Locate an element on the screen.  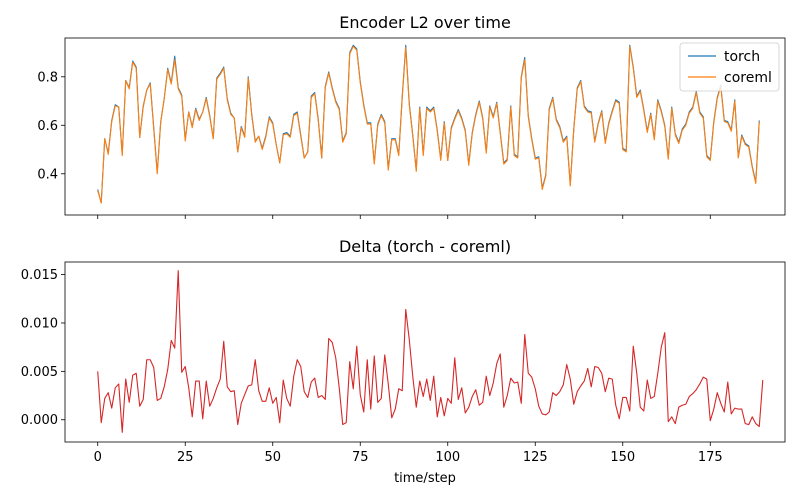
top-chart-title: Encoder L2 over time is located at coordinates (425, 22).